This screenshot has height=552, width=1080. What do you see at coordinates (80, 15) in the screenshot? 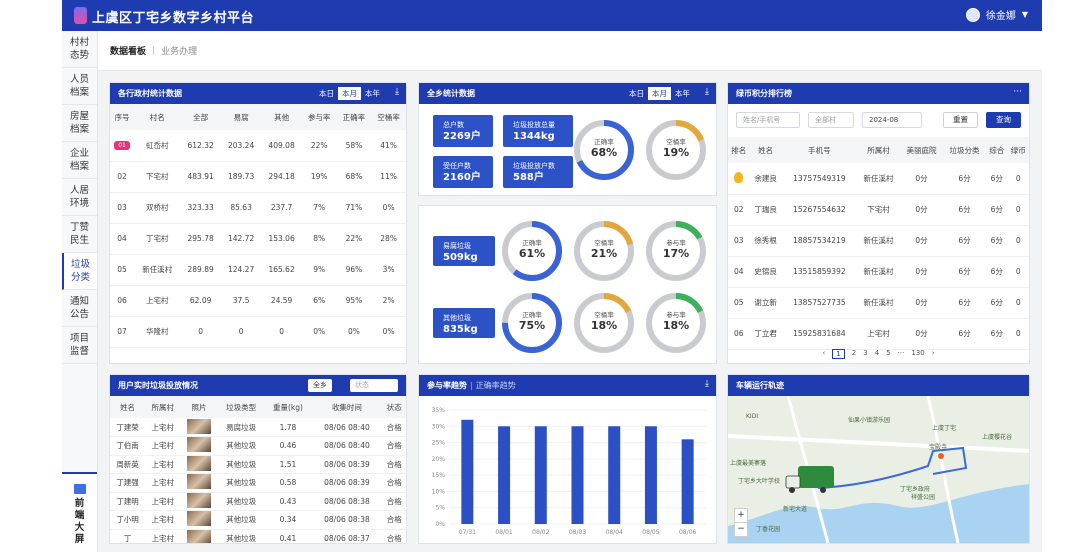
I see `app-logo-icon` at bounding box center [80, 15].